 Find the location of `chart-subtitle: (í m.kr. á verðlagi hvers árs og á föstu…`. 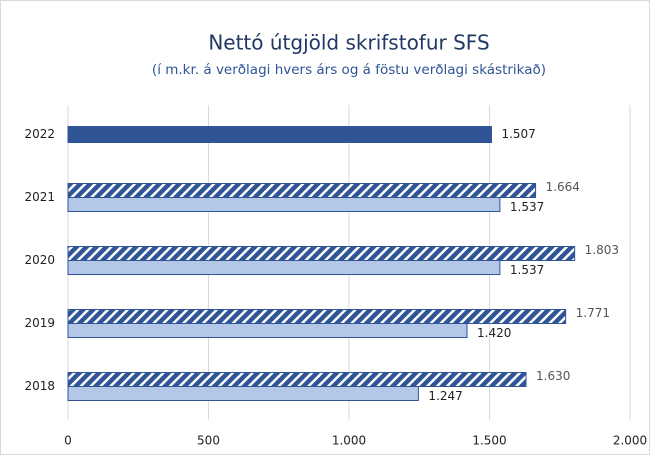

chart-subtitle: (í m.kr. á verðlagi hvers árs og á föstu… is located at coordinates (349, 70).